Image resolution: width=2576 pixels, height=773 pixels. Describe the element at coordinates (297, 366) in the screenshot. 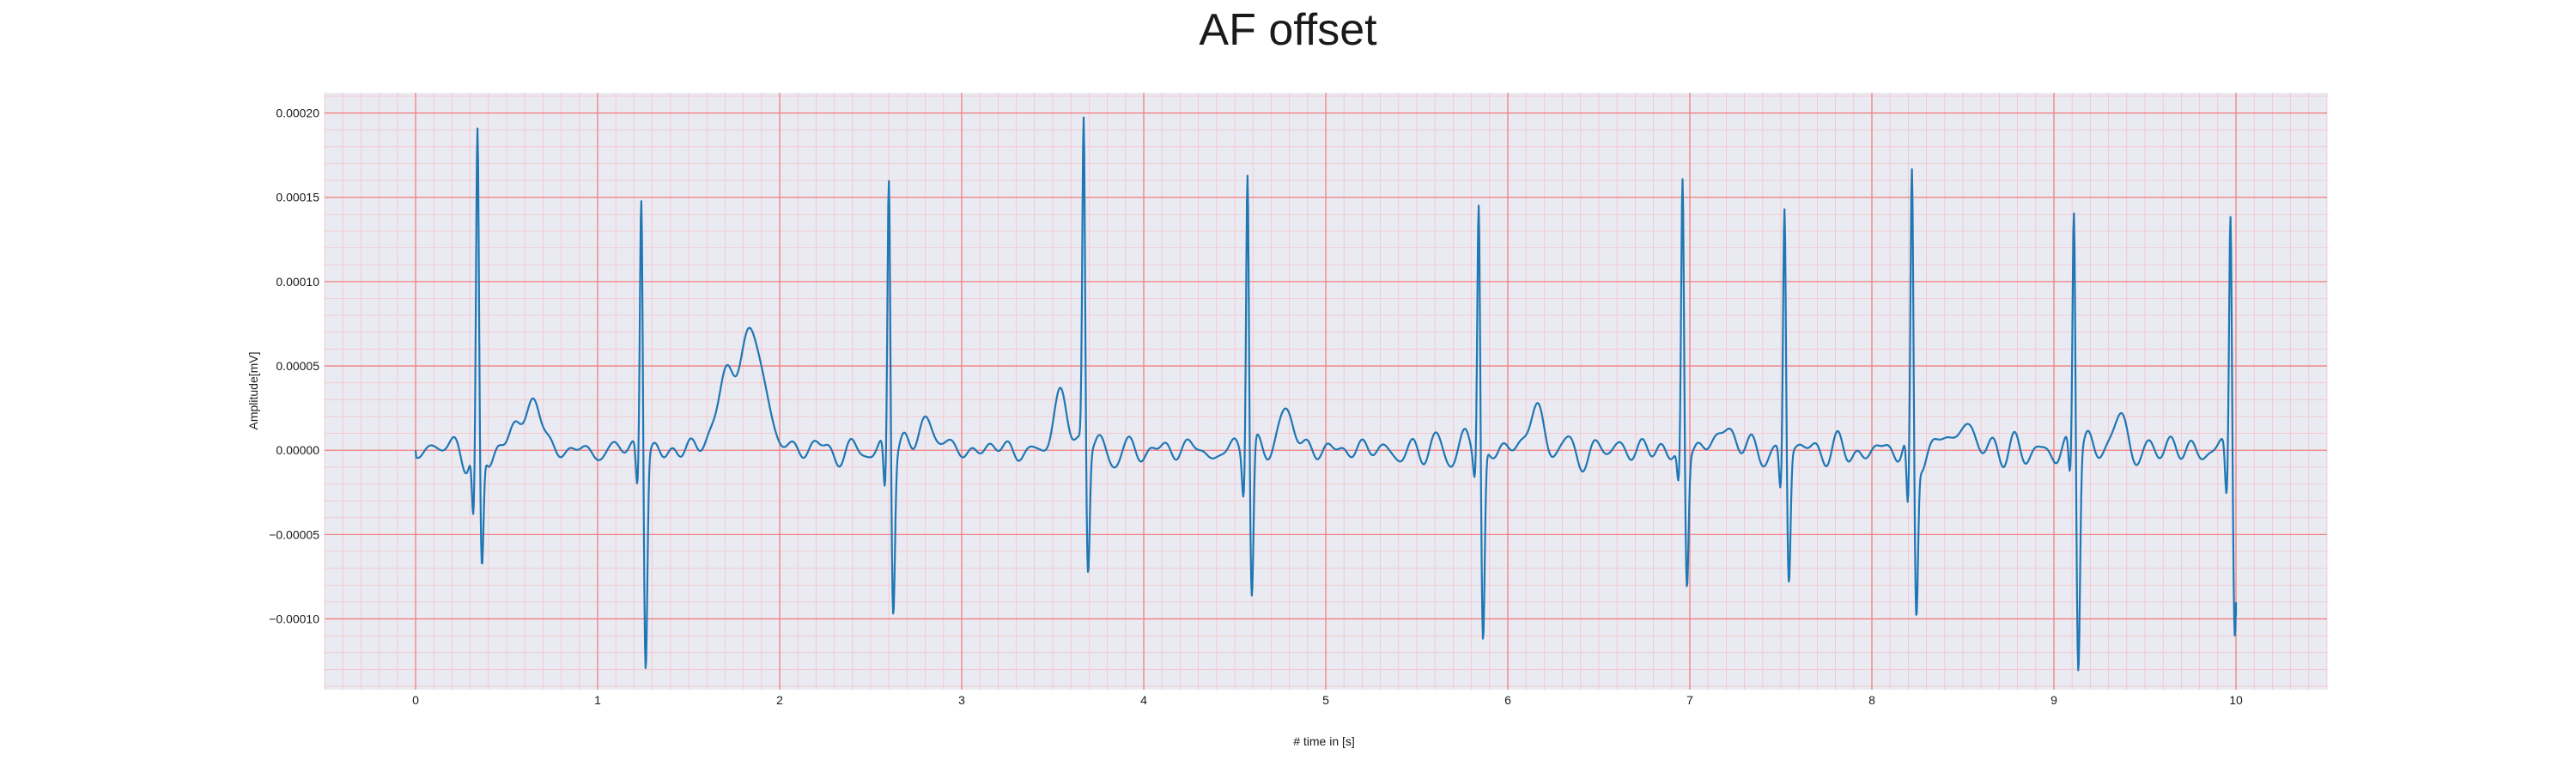

I see `y-tick-label: 0.00005` at that location.